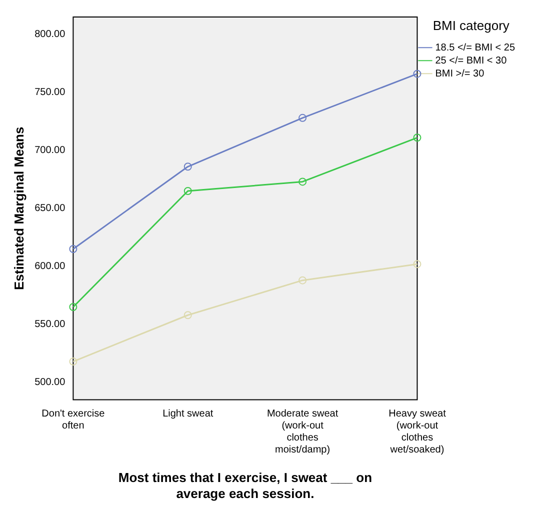 This screenshot has width=537, height=514. Describe the element at coordinates (471, 26) in the screenshot. I see `legend-title: BMI category` at that location.